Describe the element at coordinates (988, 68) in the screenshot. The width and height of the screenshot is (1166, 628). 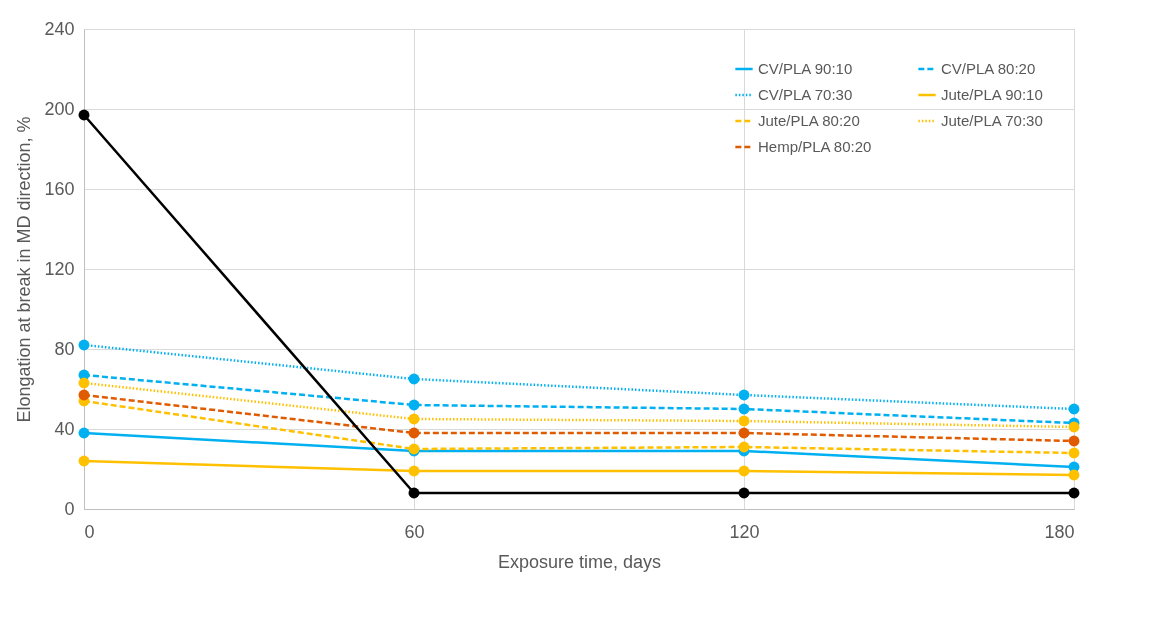
I see `legend-label: CV/PLA 80:20` at that location.